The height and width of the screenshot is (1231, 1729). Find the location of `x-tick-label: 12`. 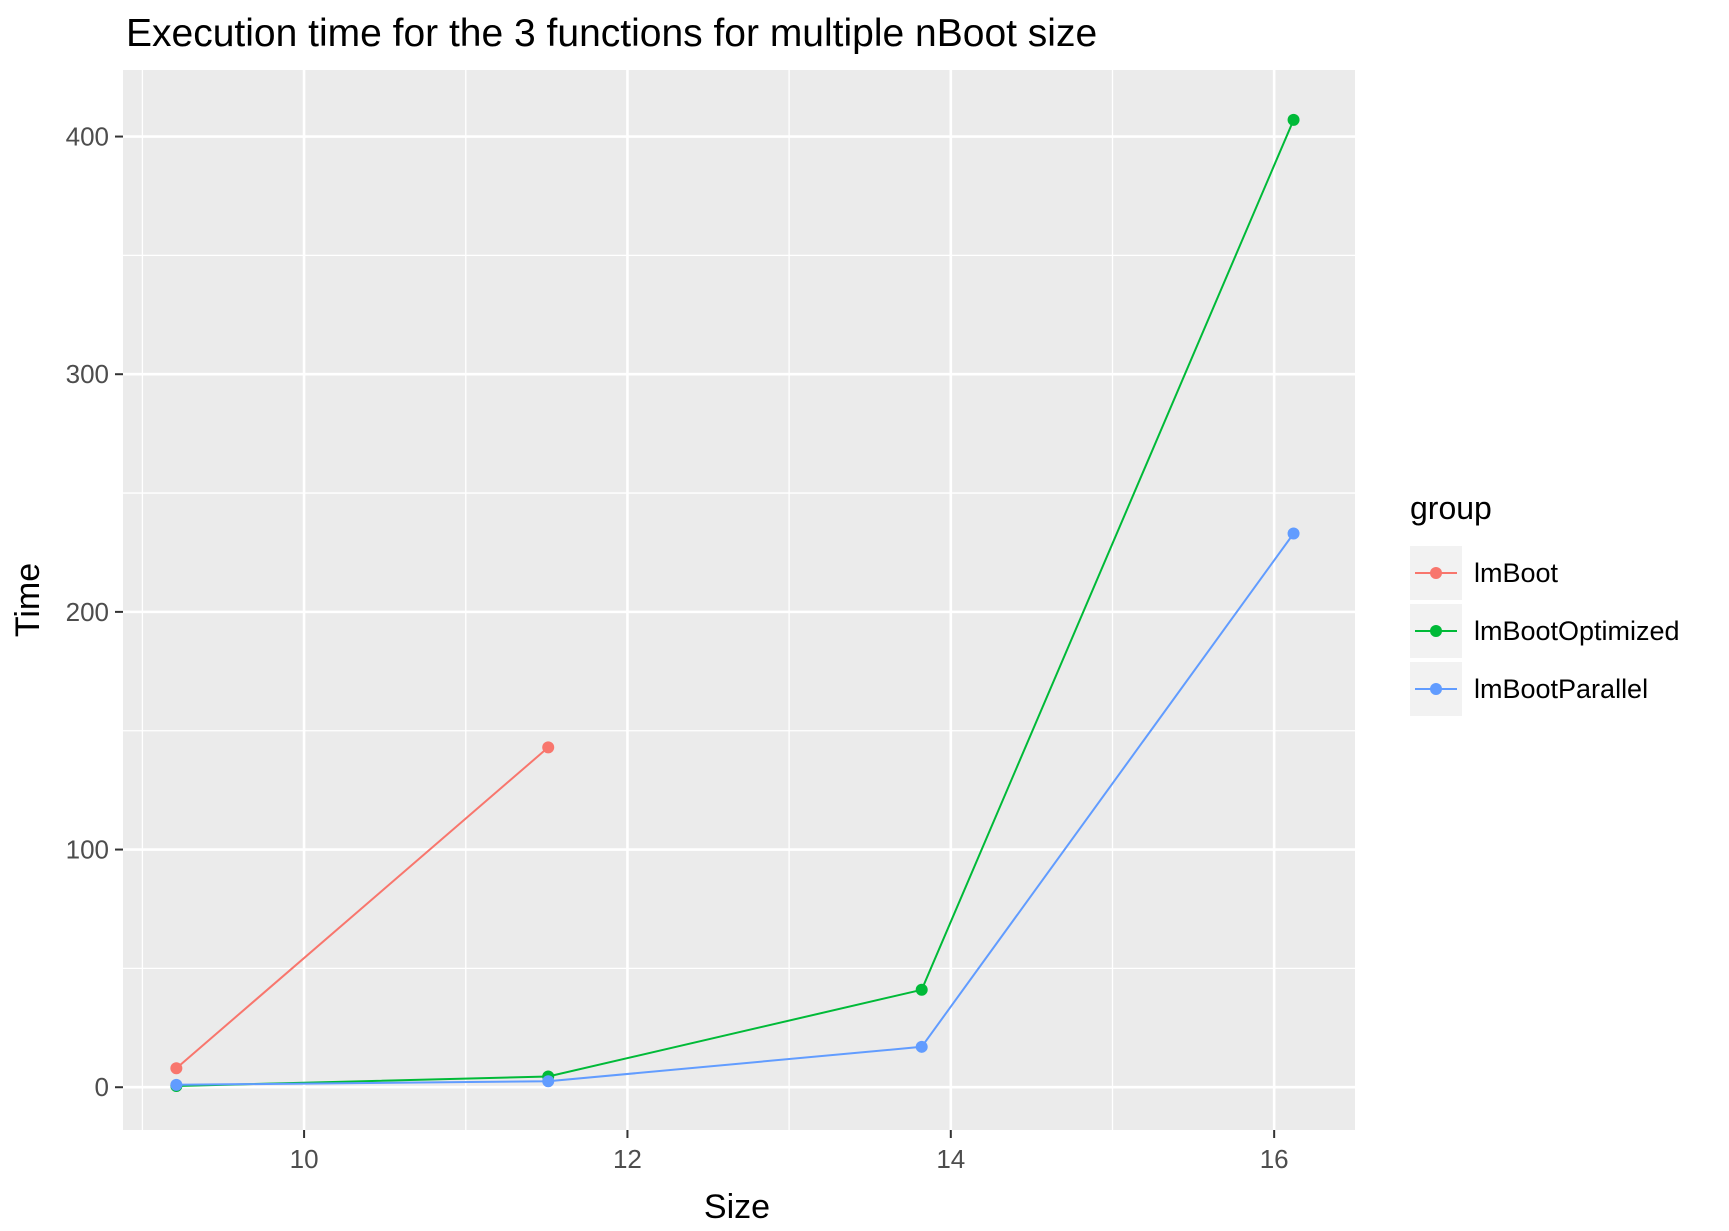

x-tick-label: 12 is located at coordinates (627, 1159).